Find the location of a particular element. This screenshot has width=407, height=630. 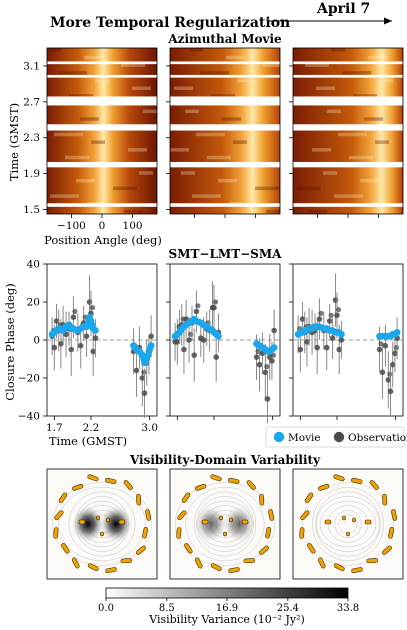

closure-phase-xlabel: Time (GMST) is located at coordinates (88, 441).